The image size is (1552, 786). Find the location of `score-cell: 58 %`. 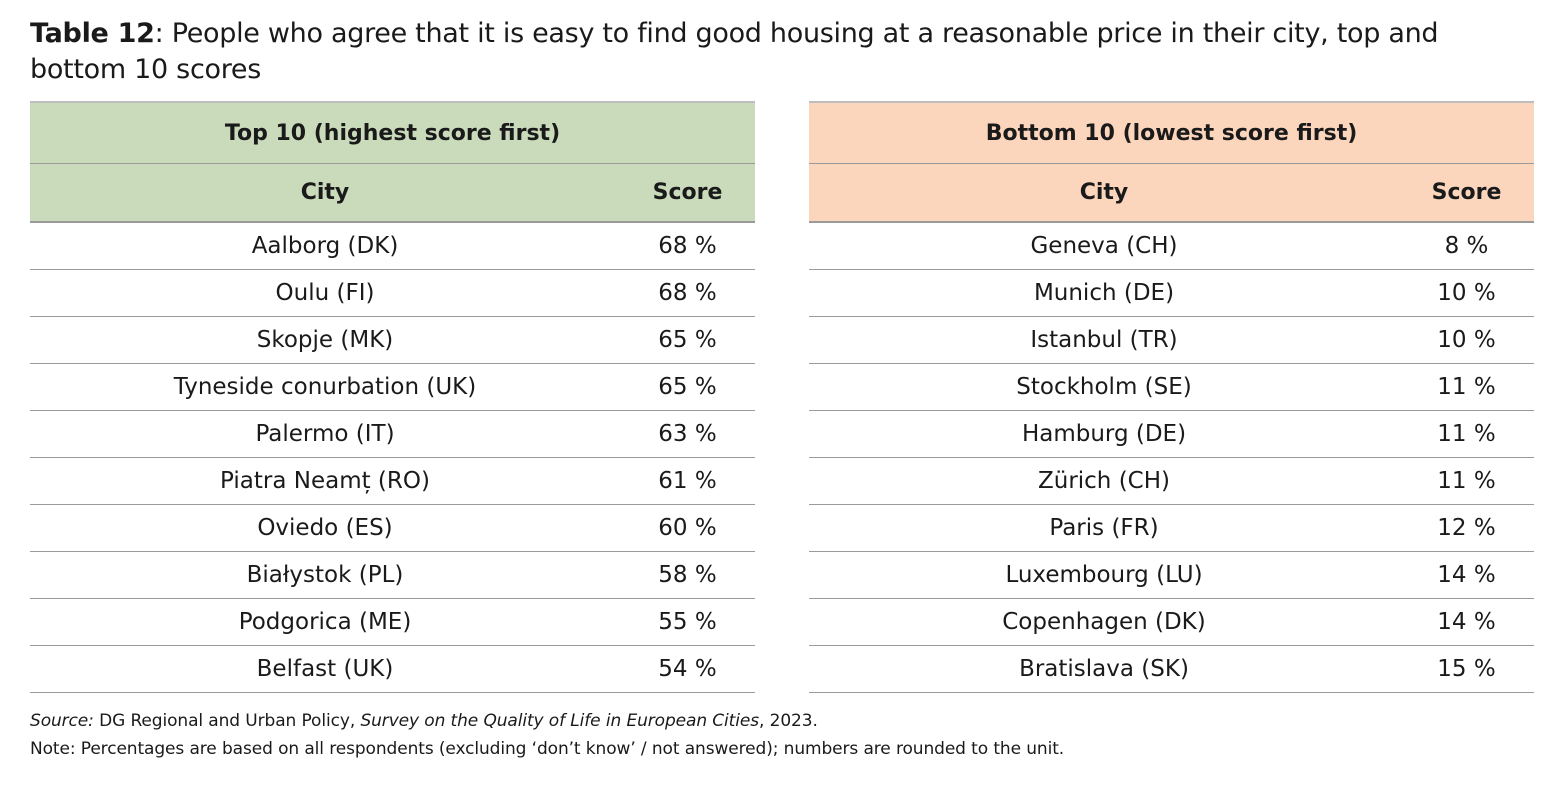

score-cell: 58 % is located at coordinates (687, 575).